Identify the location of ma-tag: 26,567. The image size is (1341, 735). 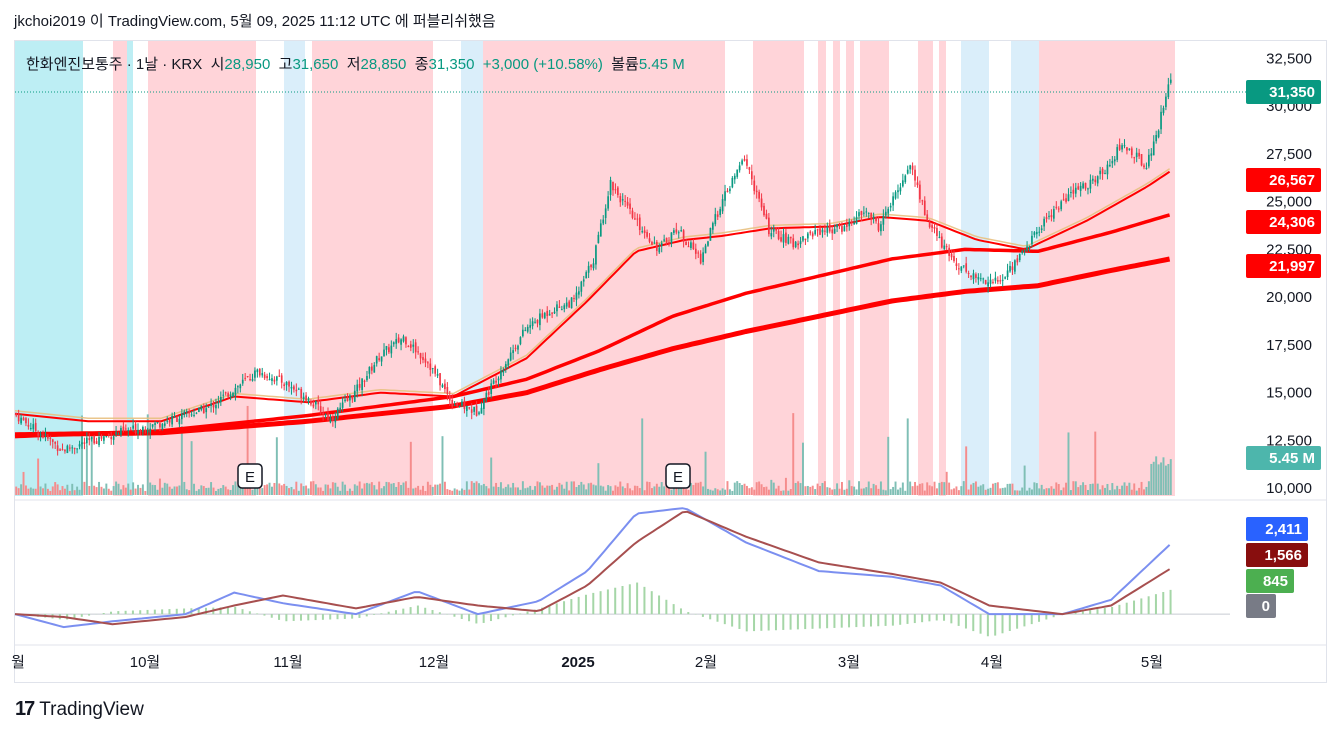
(1292, 180).